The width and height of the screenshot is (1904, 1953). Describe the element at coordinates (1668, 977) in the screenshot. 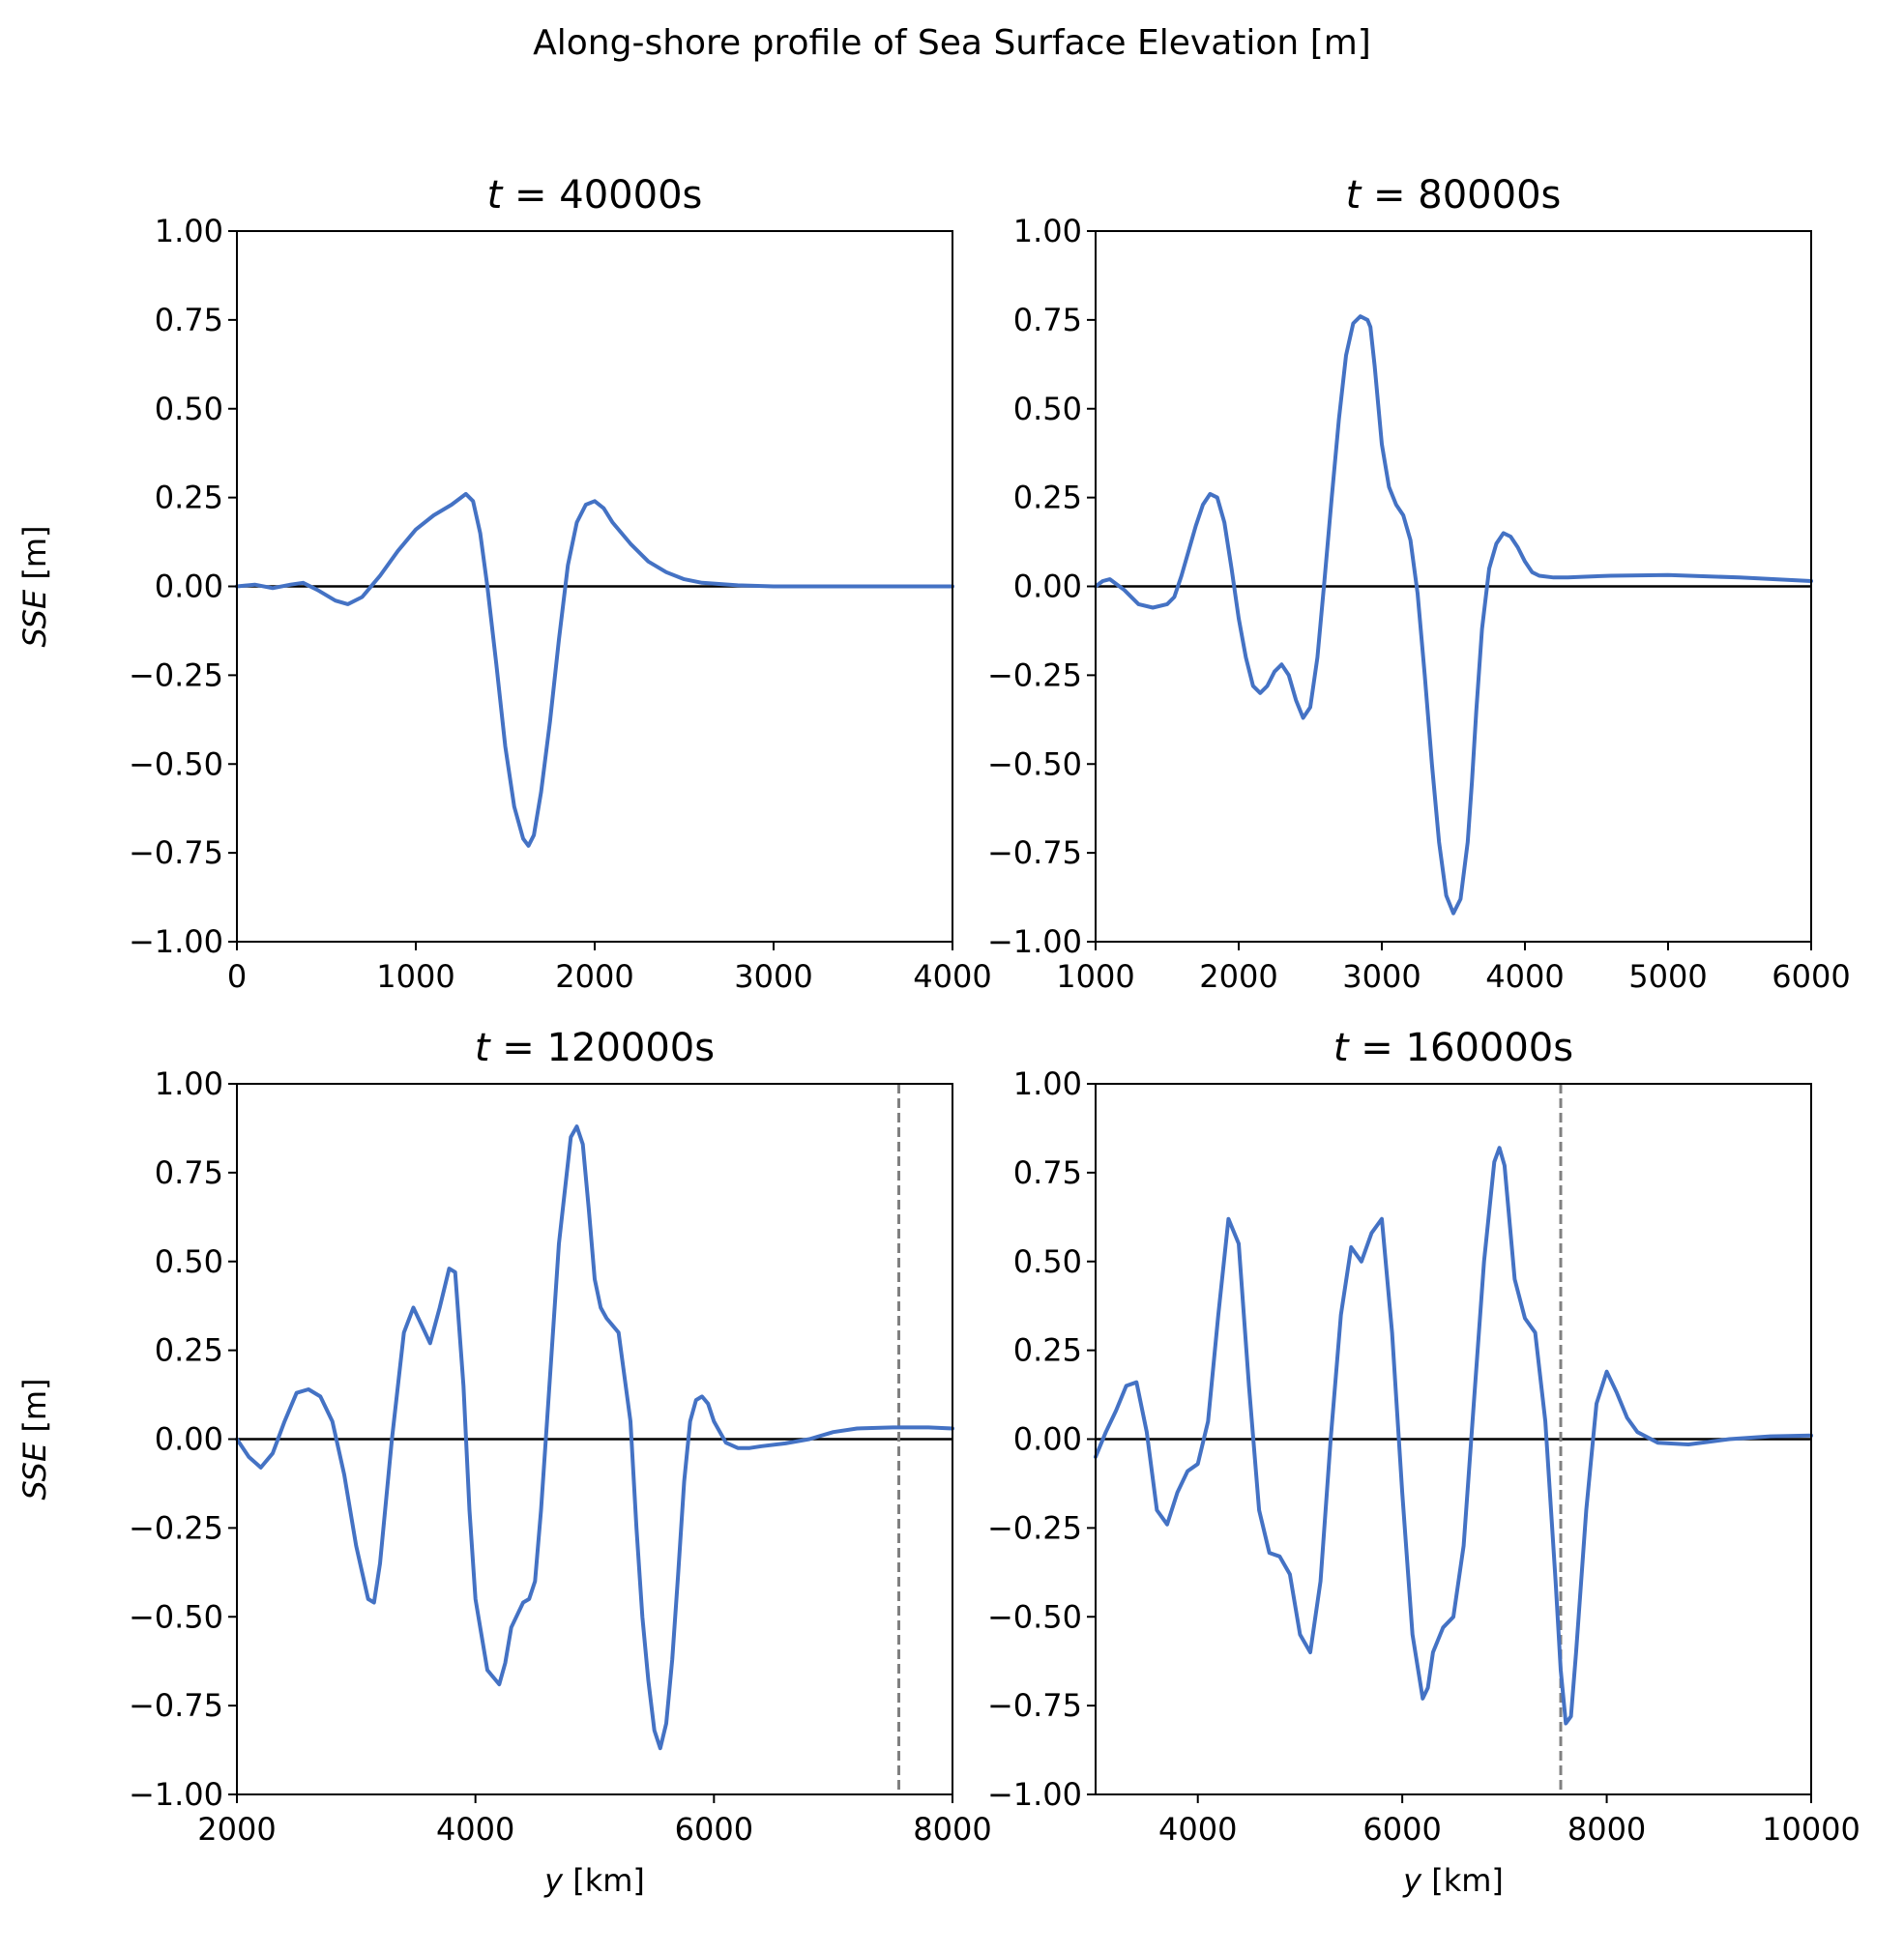

I see `x-tick-label: 5000` at that location.